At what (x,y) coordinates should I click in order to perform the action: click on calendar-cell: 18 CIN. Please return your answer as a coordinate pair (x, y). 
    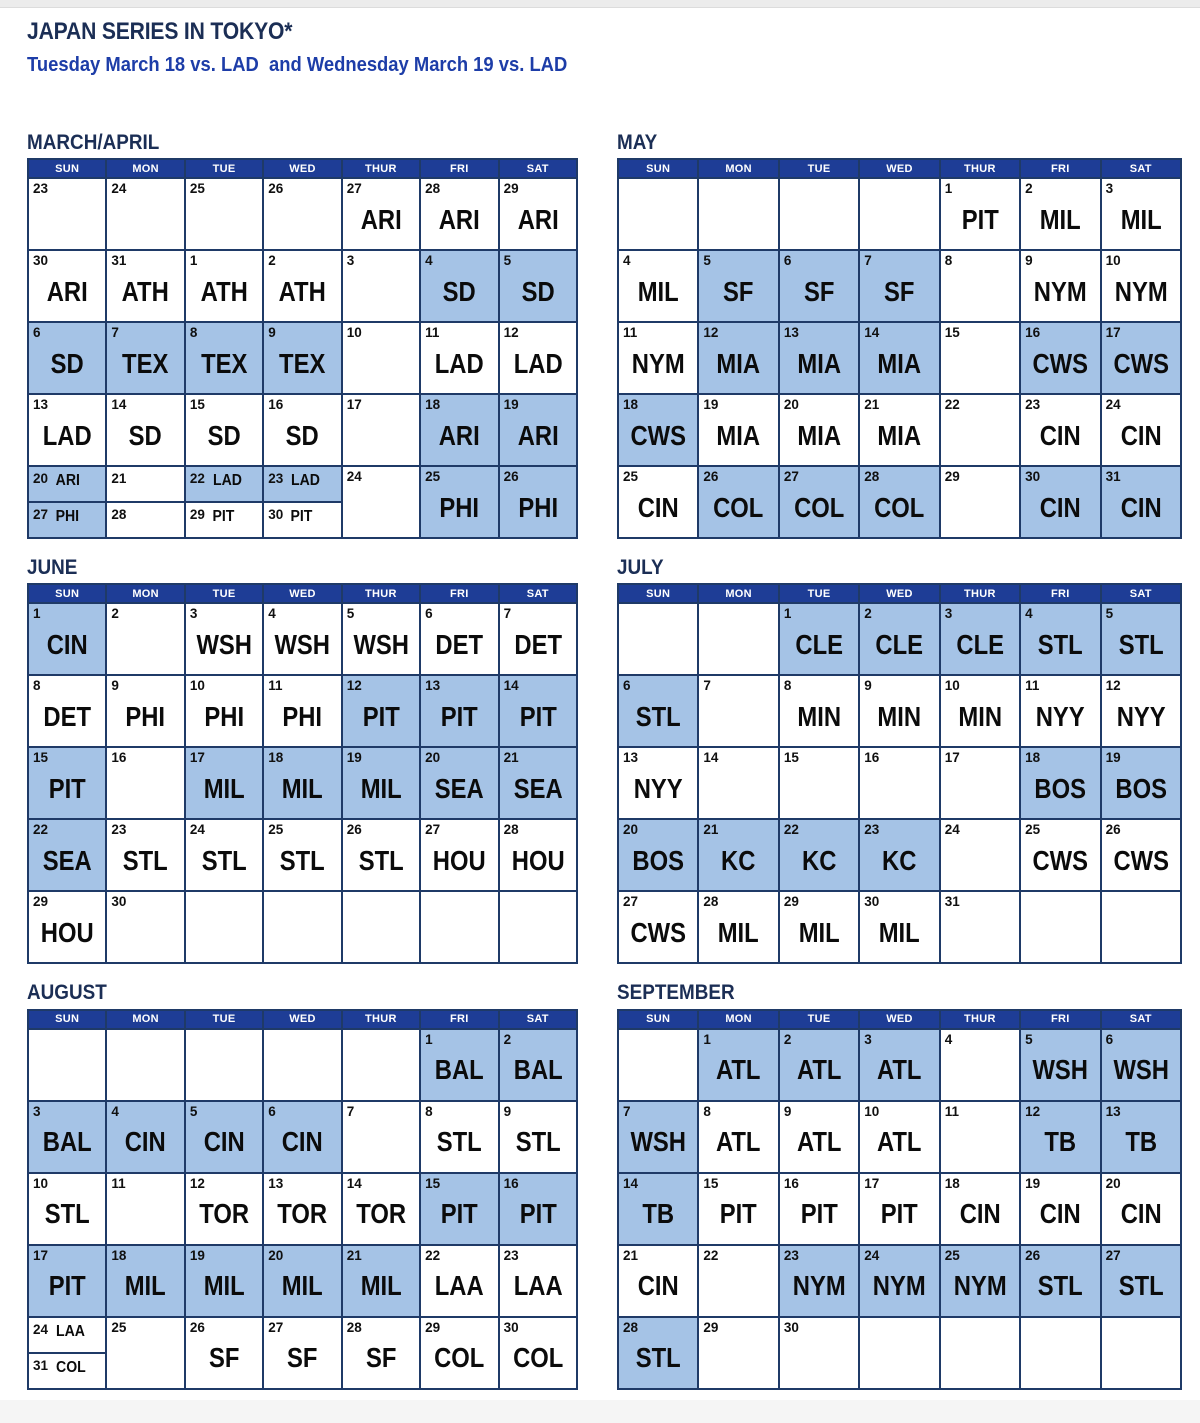
    Looking at the image, I should click on (980, 1208).